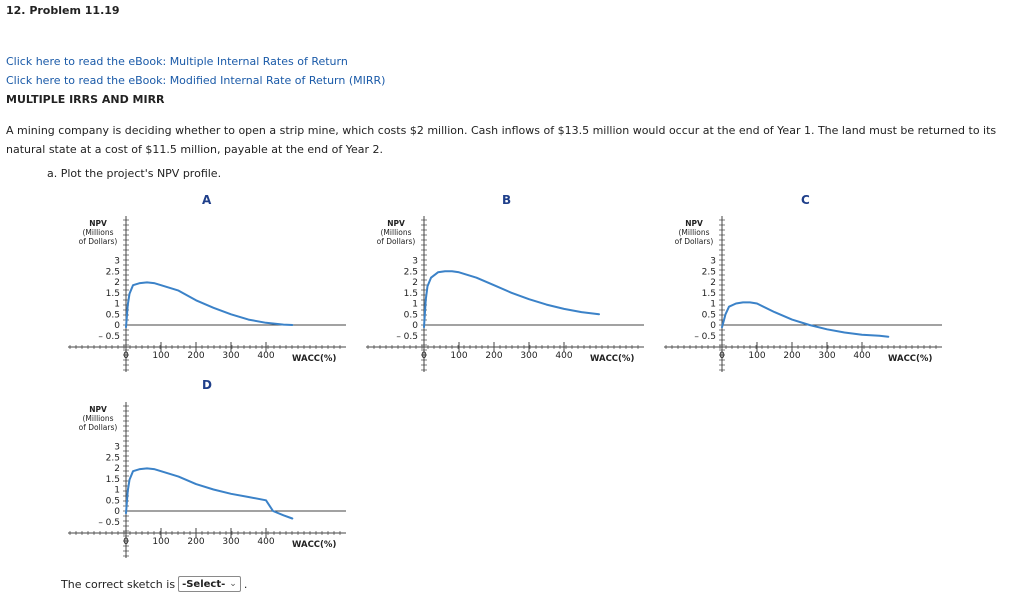  I want to click on problem-title: 12. Problem 11.19, so click(63, 10).